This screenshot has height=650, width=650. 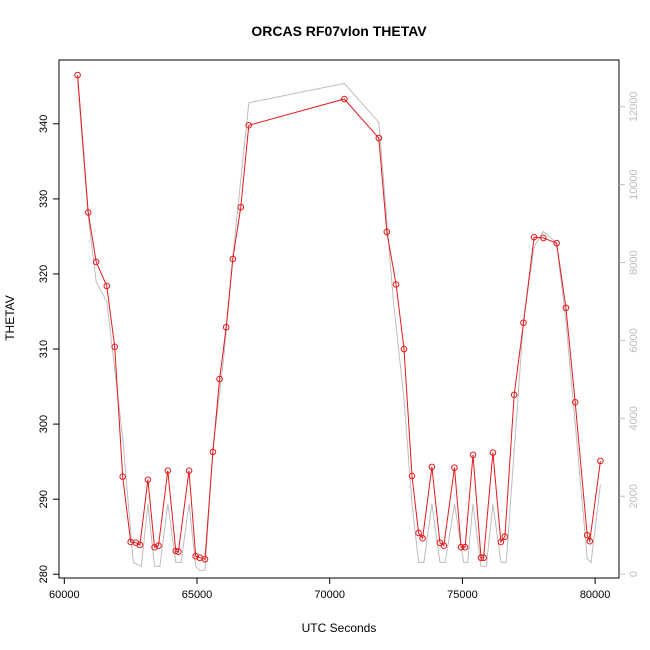 I want to click on x-tick-label: 65000, so click(x=197, y=595).